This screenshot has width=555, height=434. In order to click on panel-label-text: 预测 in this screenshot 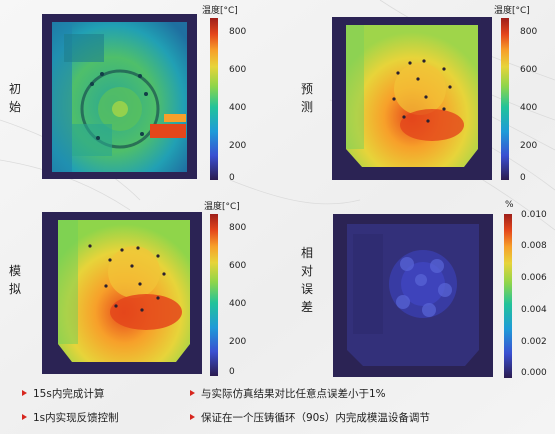, I will do `click(306, 98)`.